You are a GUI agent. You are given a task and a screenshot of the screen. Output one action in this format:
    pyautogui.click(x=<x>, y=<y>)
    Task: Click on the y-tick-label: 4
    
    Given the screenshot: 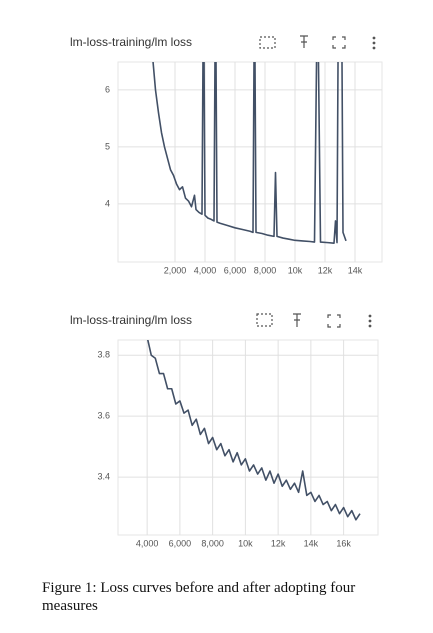 What is the action you would take?
    pyautogui.click(x=107, y=203)
    